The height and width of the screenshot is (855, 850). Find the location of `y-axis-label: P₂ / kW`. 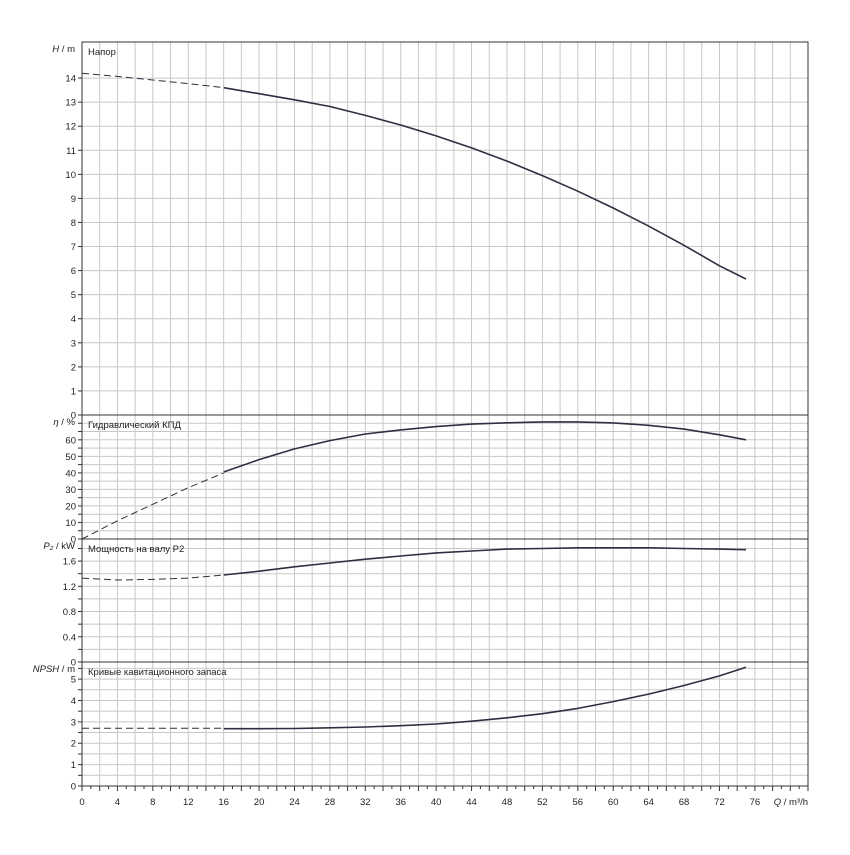

y-axis-label: P₂ / kW is located at coordinates (59, 546).